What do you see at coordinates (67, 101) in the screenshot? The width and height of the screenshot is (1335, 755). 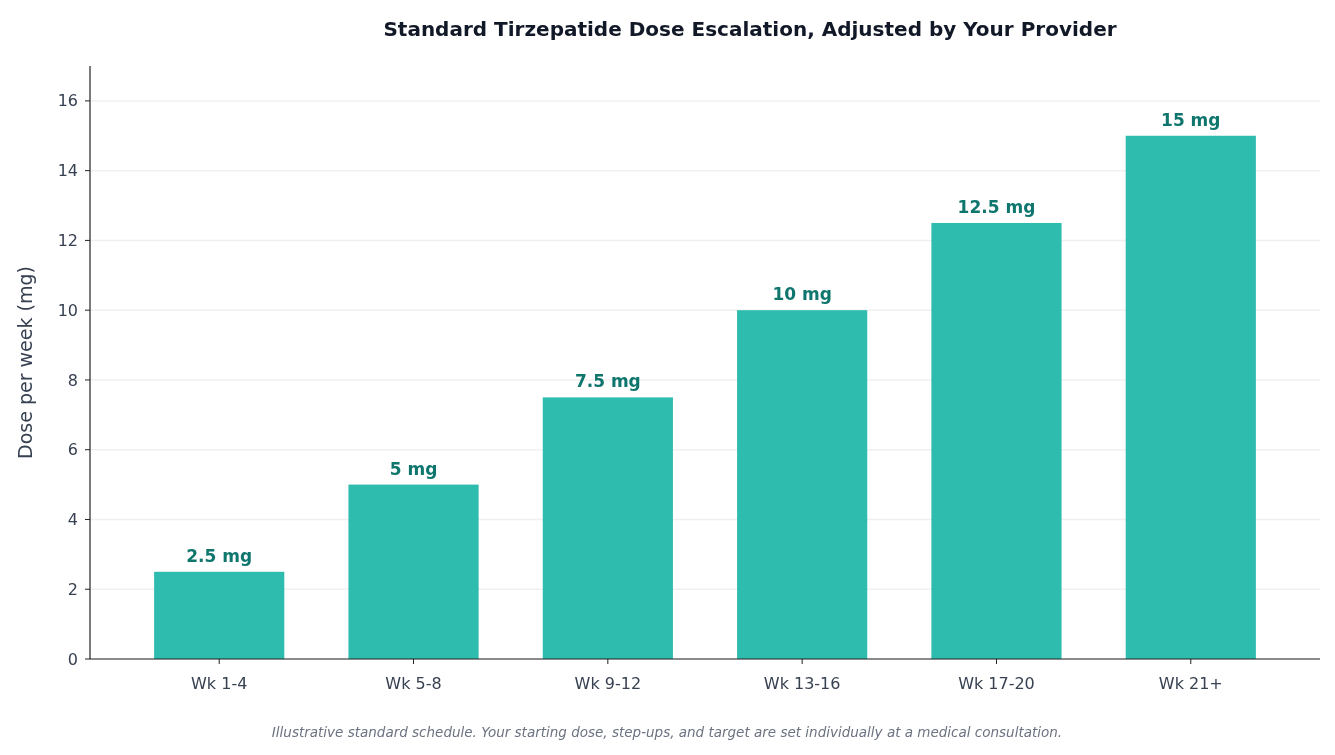 I see `y-tick-label: 16` at bounding box center [67, 101].